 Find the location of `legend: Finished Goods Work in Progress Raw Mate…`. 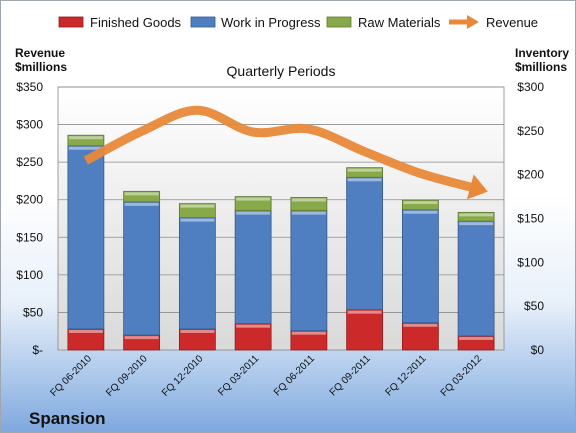

legend: Finished Goods Work in Progress Raw Mate… is located at coordinates (298, 22).